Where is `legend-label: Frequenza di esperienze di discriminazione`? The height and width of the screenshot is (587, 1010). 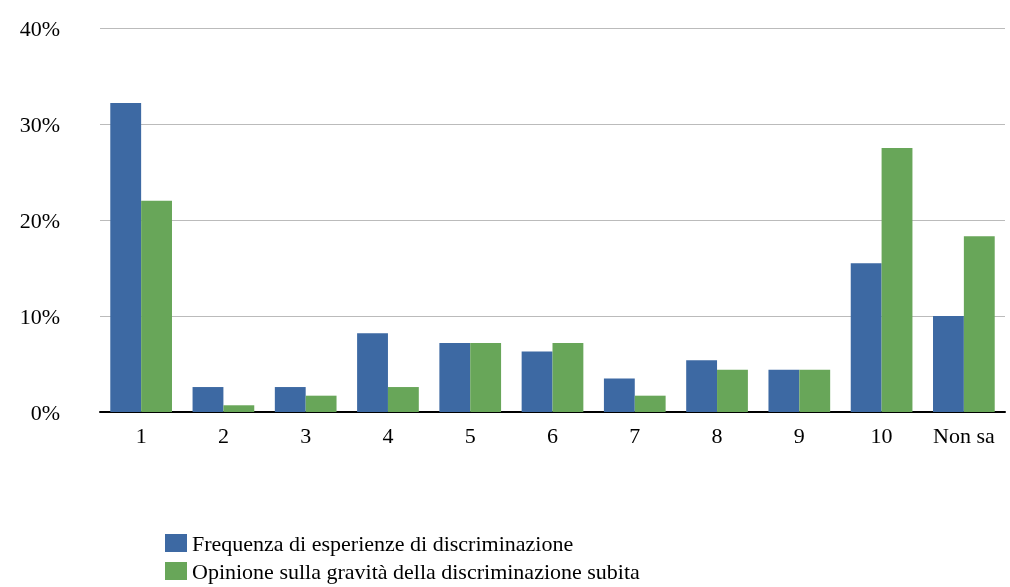 legend-label: Frequenza di esperienze di discriminazione is located at coordinates (383, 543).